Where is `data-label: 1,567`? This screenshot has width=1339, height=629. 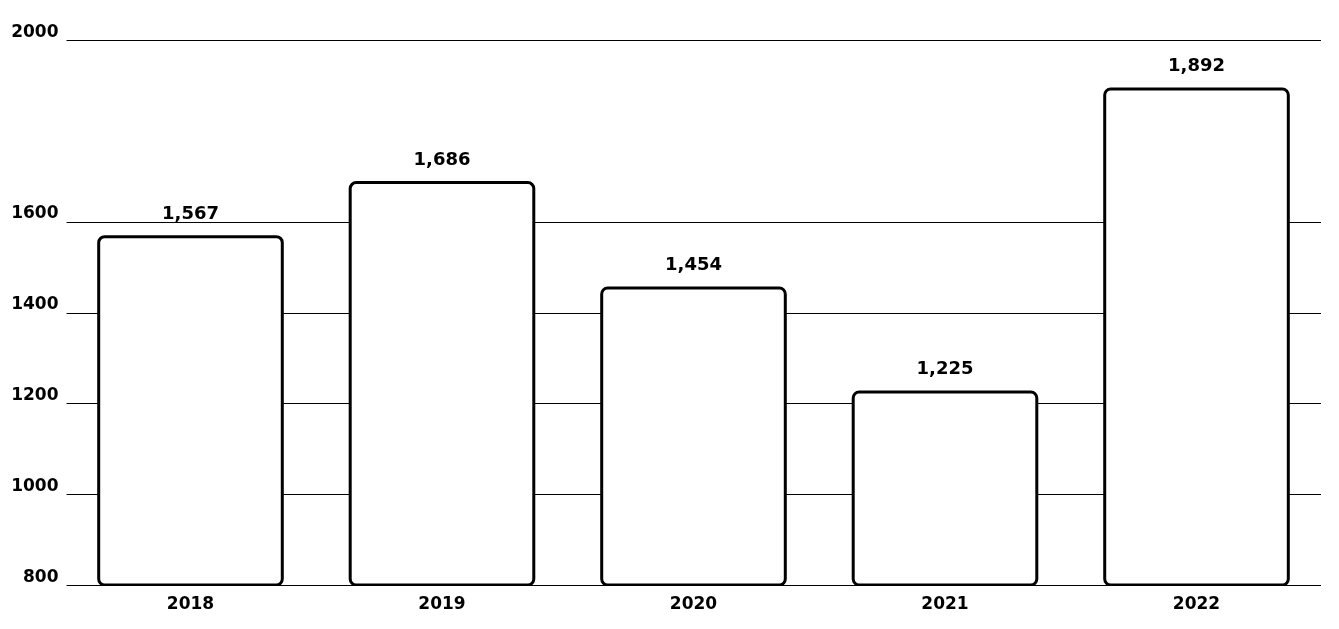 data-label: 1,567 is located at coordinates (190, 212).